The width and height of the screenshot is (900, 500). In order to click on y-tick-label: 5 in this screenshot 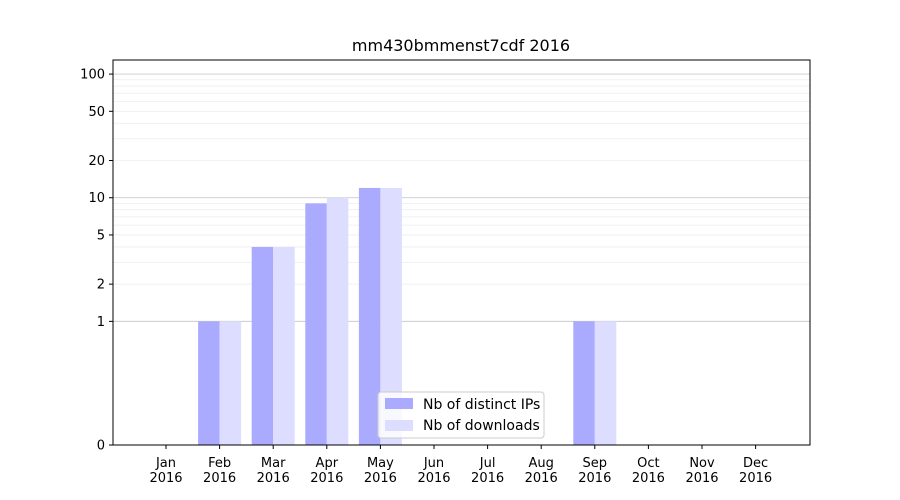, I will do `click(101, 235)`.